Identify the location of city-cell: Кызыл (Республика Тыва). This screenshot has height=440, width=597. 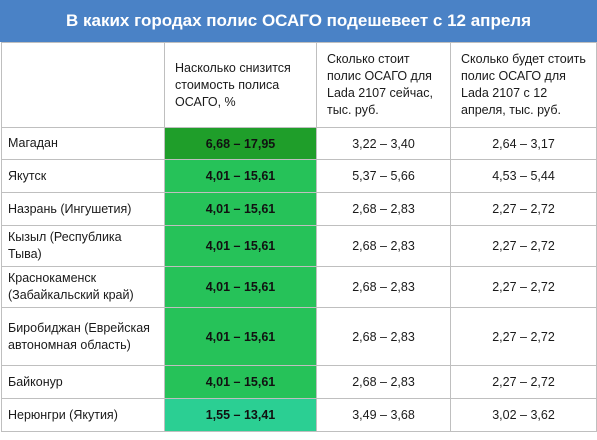
(83, 246).